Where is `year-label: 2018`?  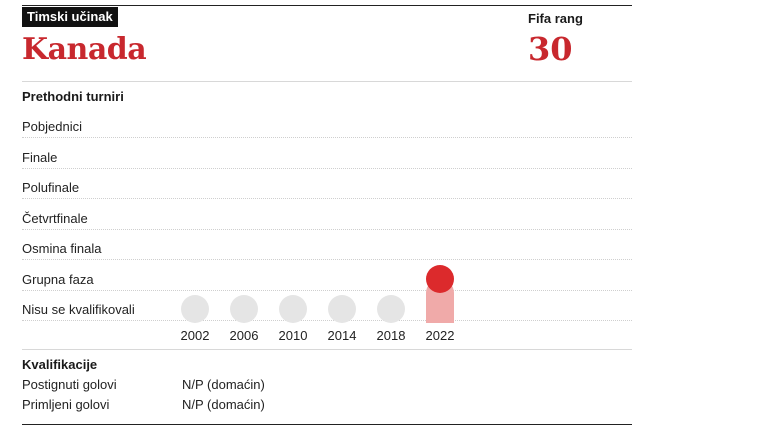 year-label: 2018 is located at coordinates (391, 335).